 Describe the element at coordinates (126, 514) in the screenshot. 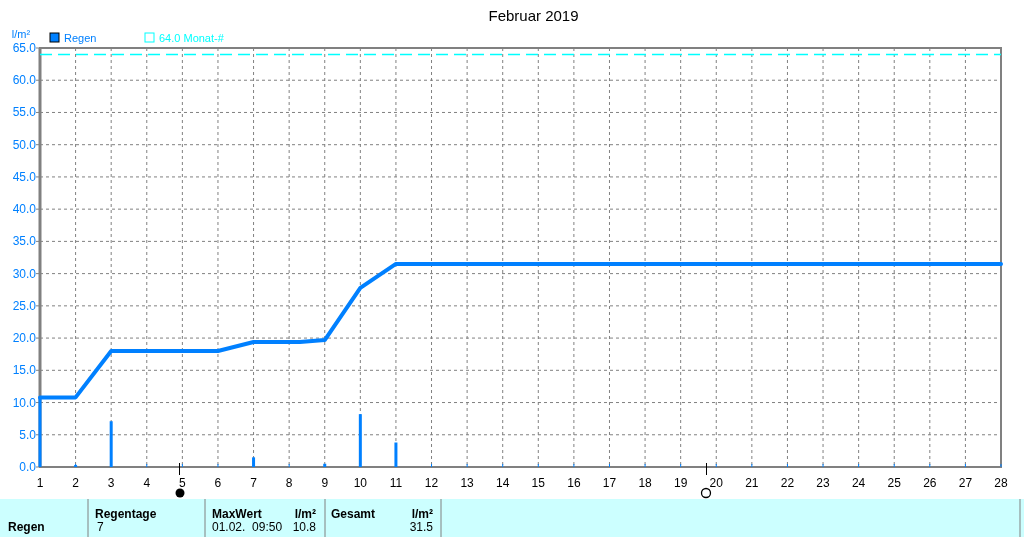

I see `text: Regentage` at that location.